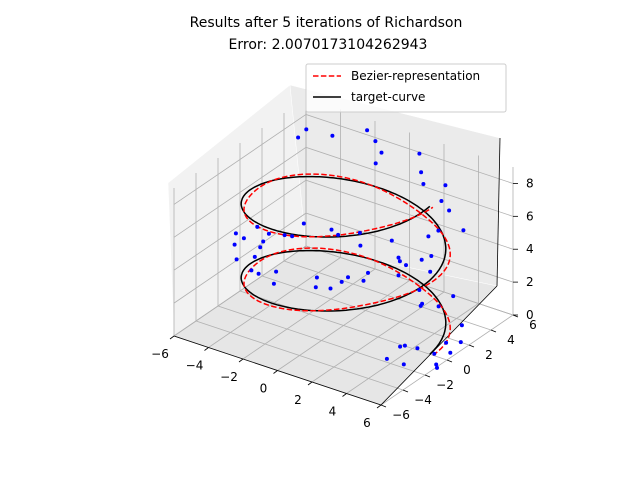 The height and width of the screenshot is (480, 640). What do you see at coordinates (415, 76) in the screenshot?
I see `legend-label-bezier: Bezier-representation` at bounding box center [415, 76].